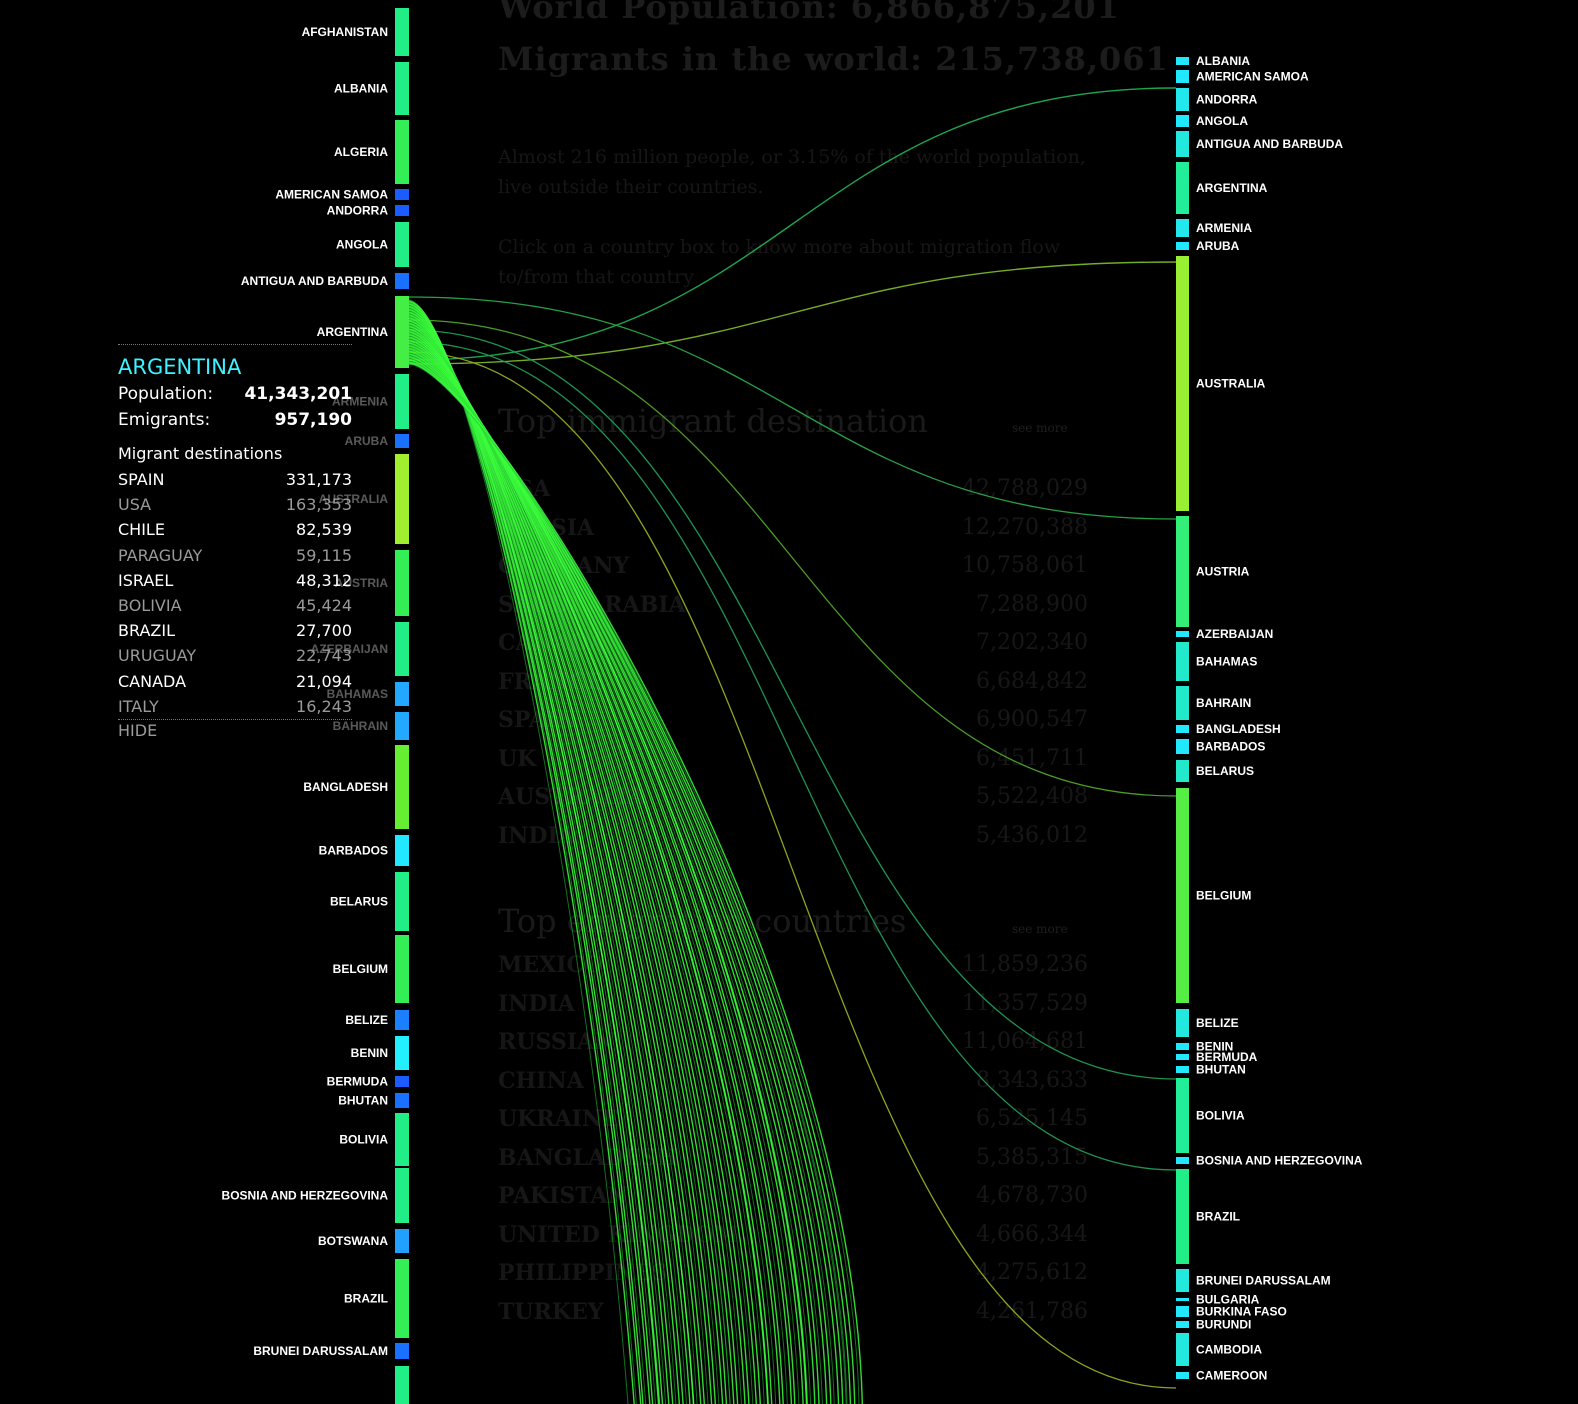 Image resolution: width=1578 pixels, height=1404 pixels. Describe the element at coordinates (364, 850) in the screenshot. I see `origin-country-barbados: BARBADOS` at that location.